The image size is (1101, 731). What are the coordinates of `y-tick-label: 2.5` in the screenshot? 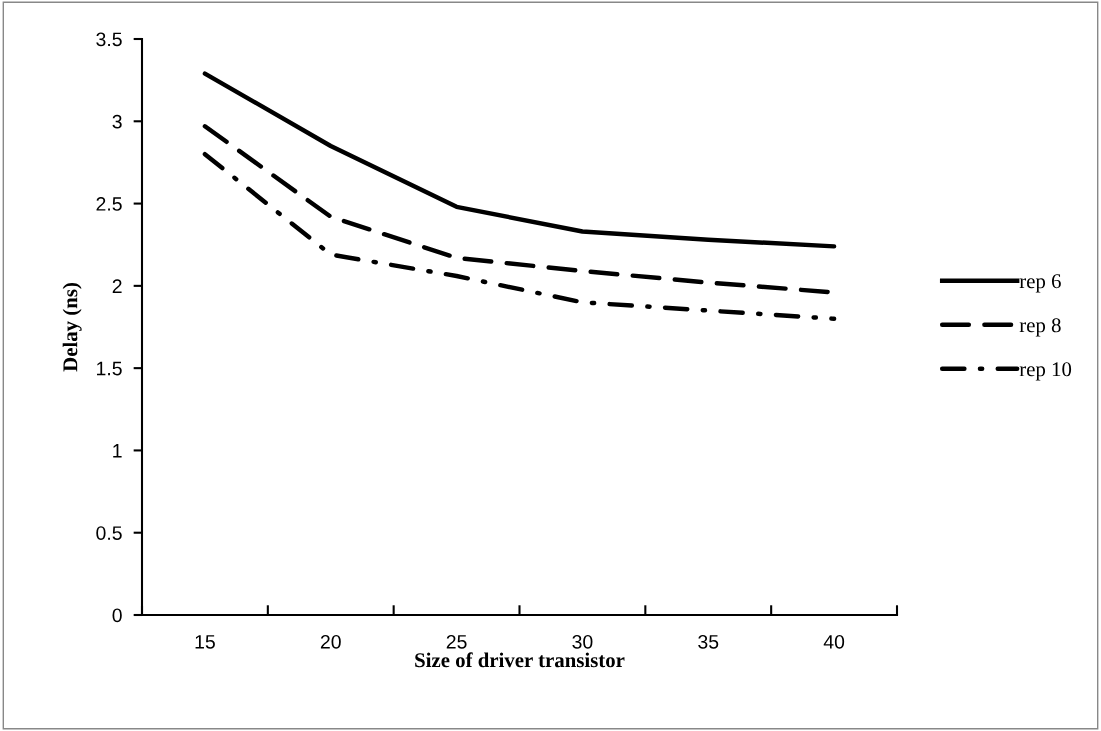 It's located at (109, 204).